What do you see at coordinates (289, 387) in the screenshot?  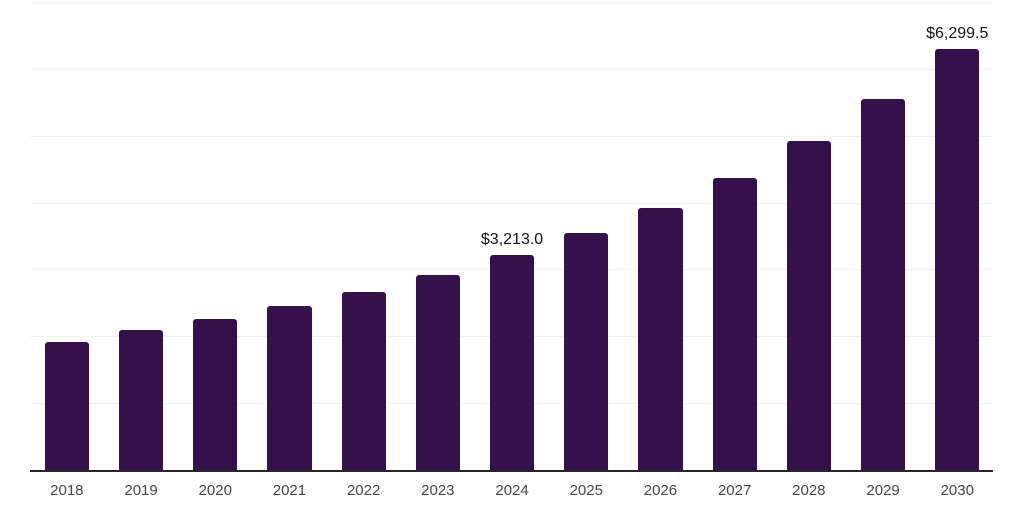 I see `bar-2021` at bounding box center [289, 387].